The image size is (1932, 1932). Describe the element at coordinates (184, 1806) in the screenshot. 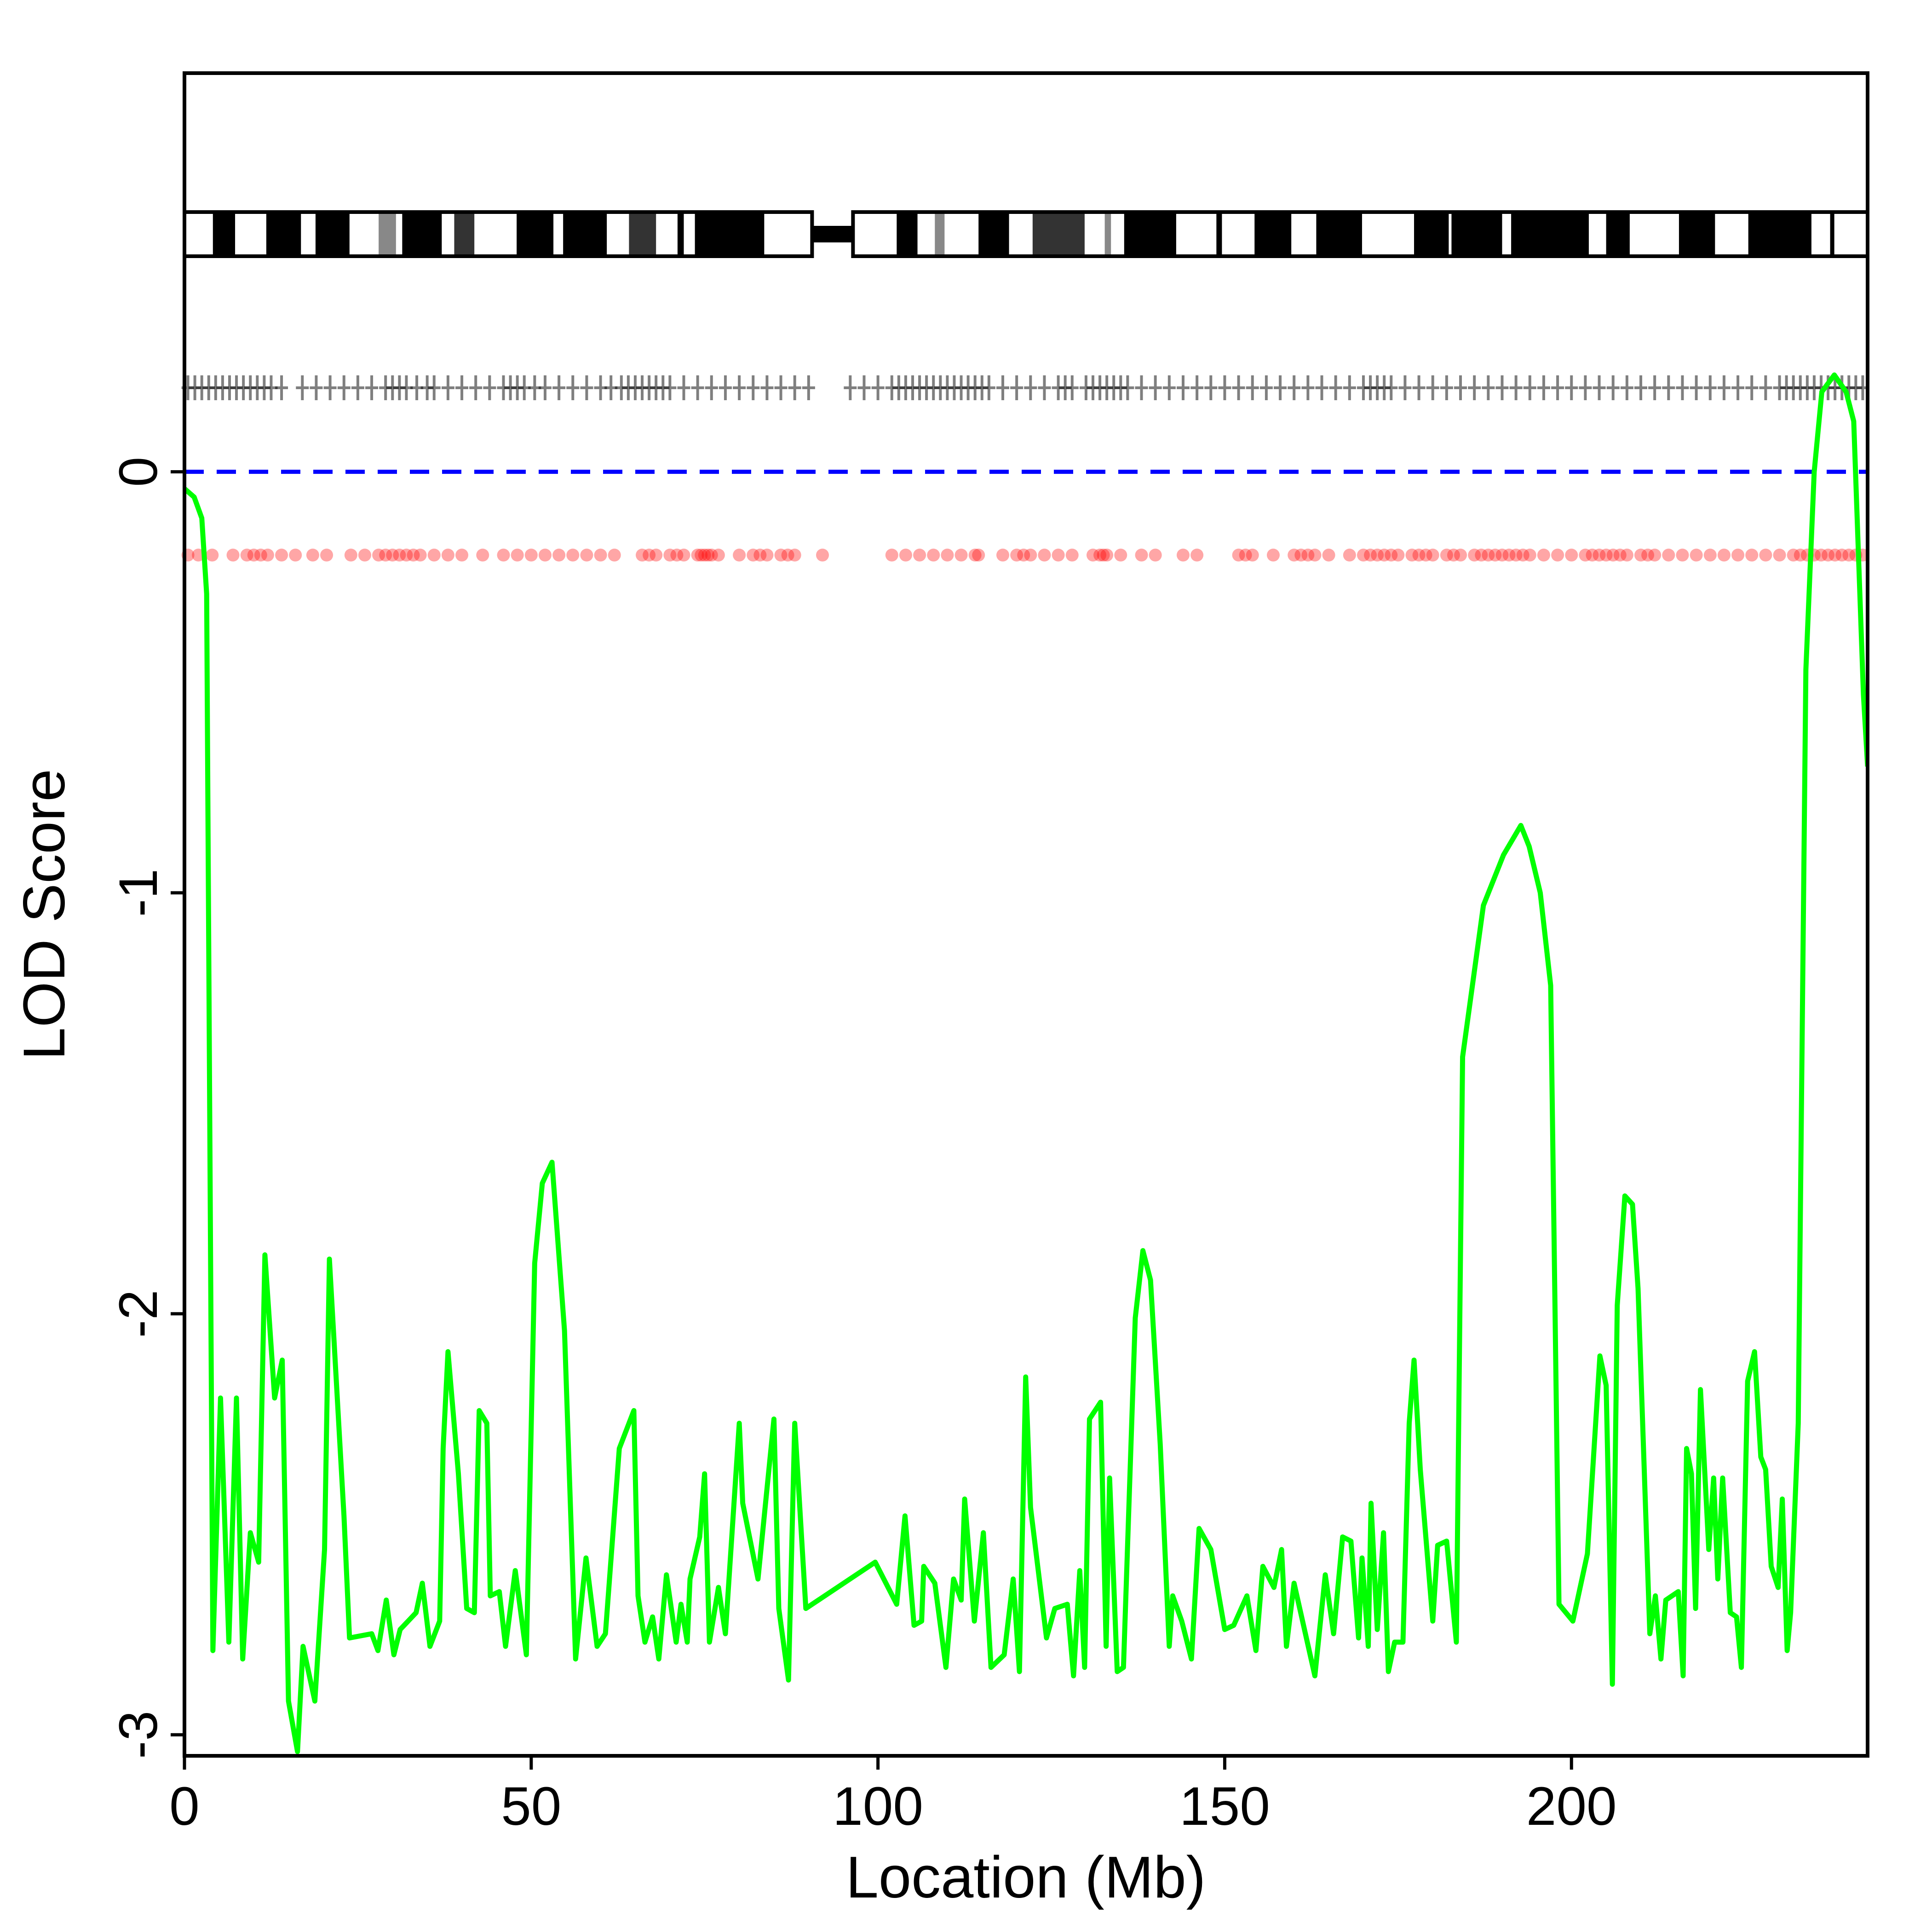

I see `x-tick-label: 0` at that location.